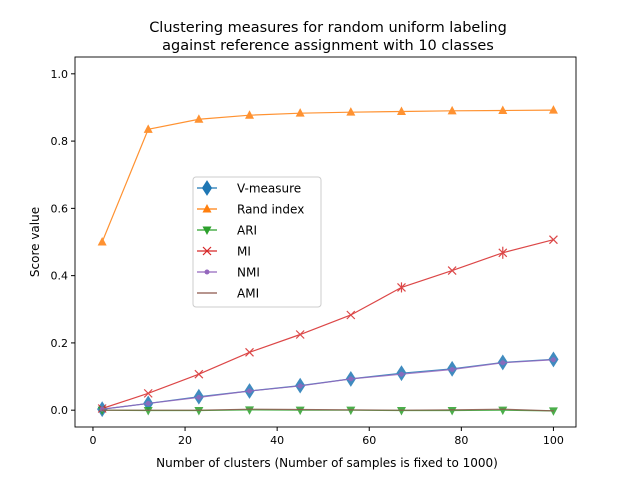  What do you see at coordinates (228, 294) in the screenshot?
I see `legend-item: AMI` at bounding box center [228, 294].